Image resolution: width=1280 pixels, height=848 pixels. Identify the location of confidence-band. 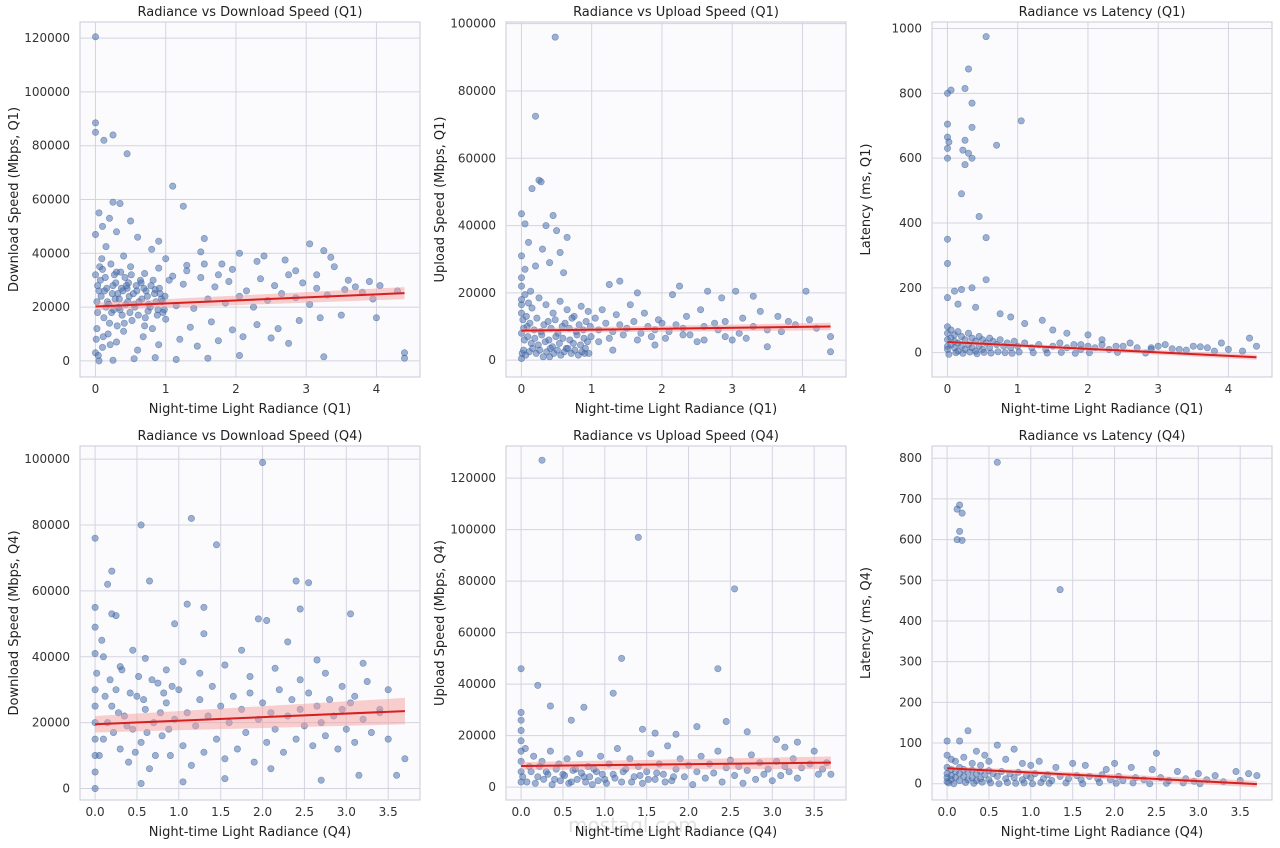
(676, 763).